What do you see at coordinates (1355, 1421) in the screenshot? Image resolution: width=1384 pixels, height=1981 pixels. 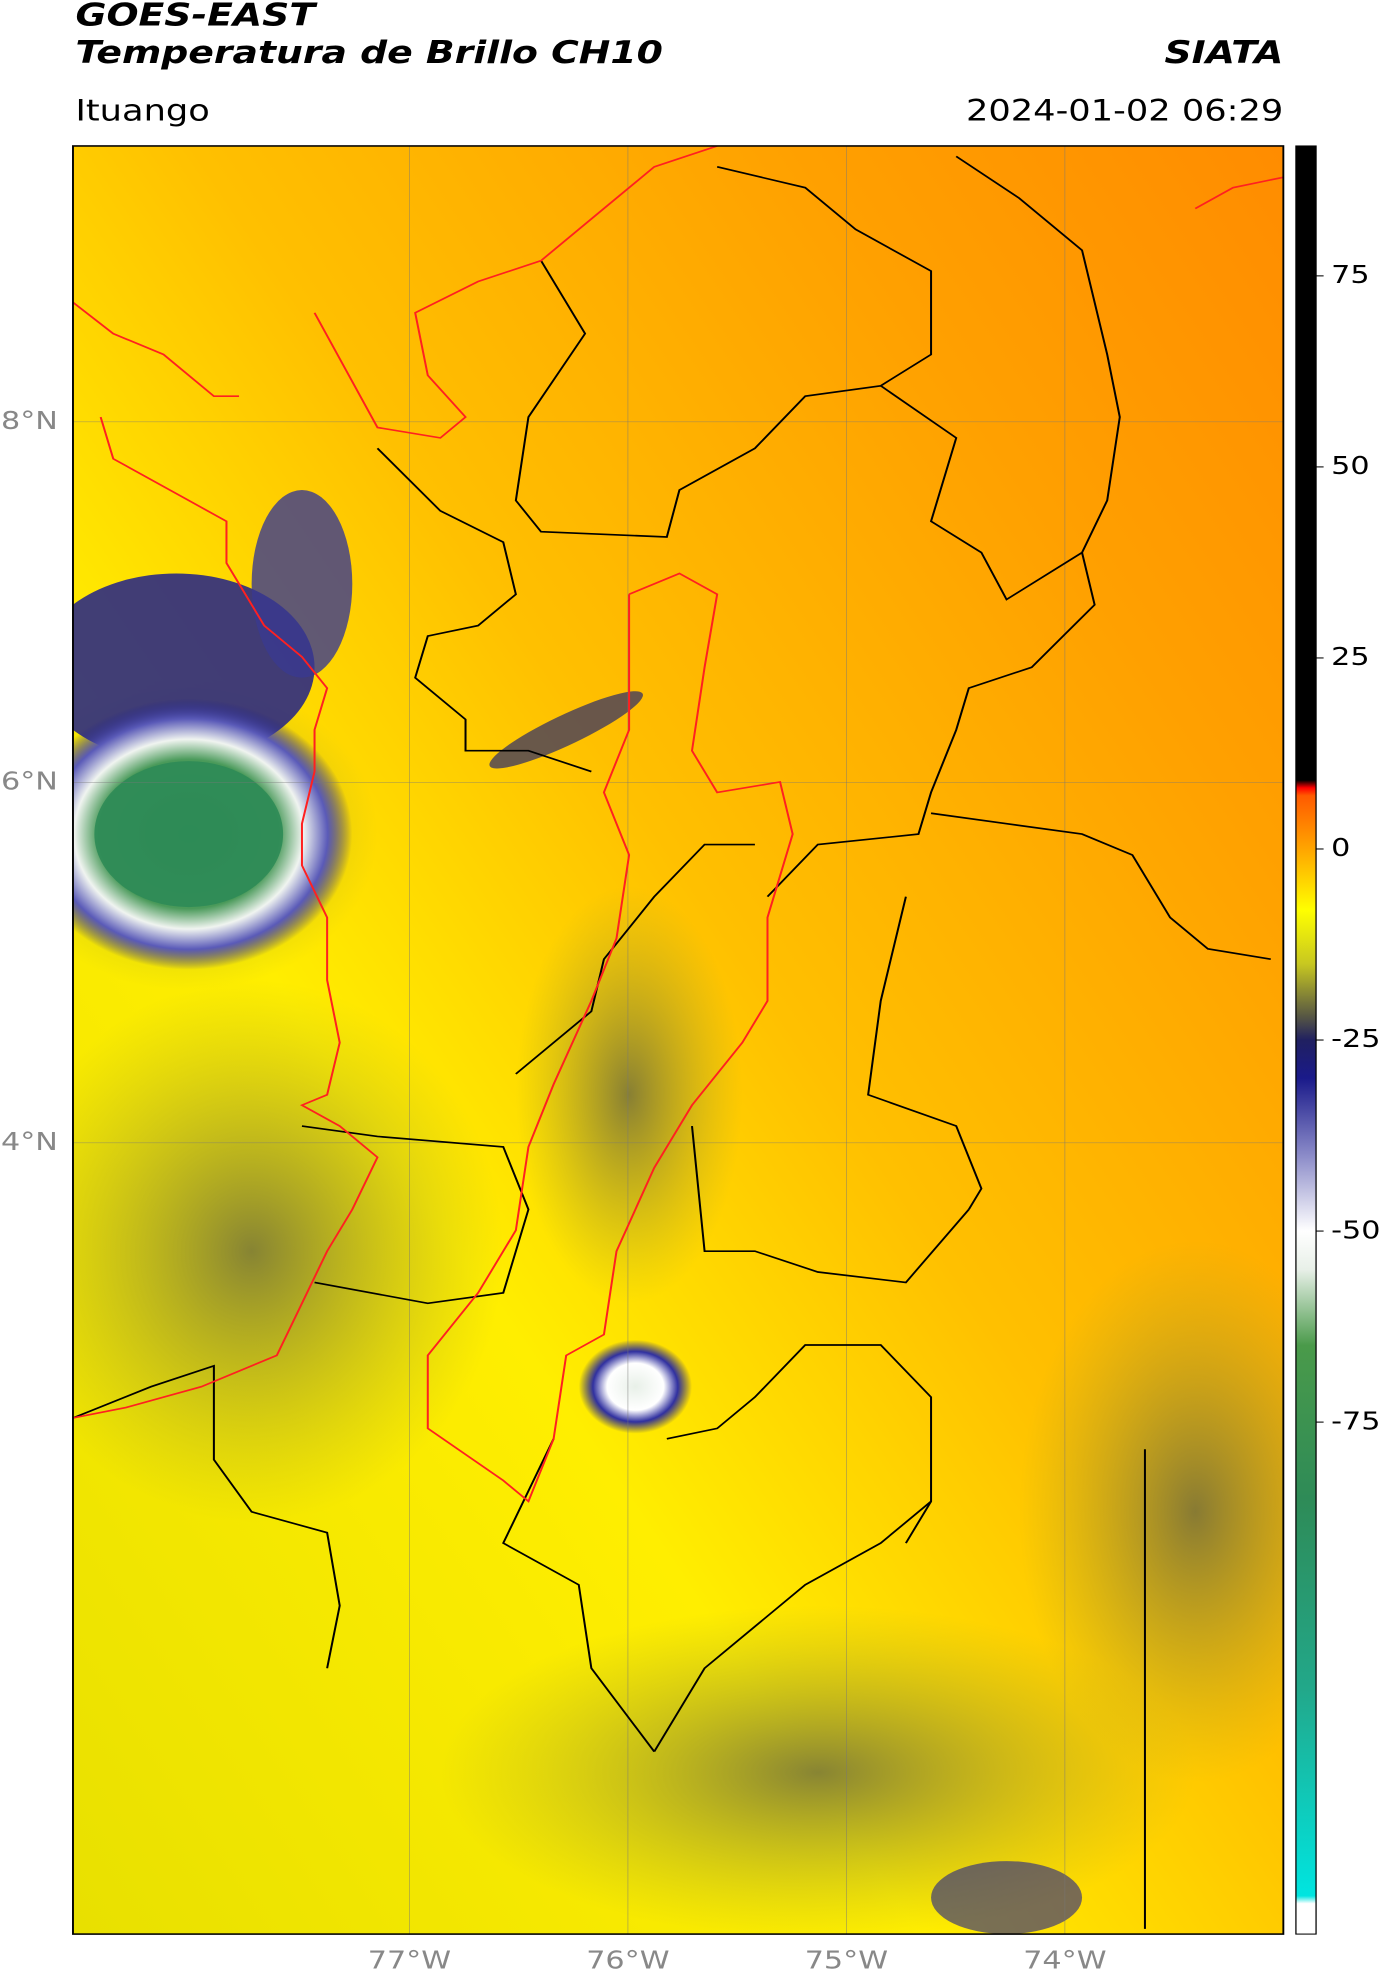 I see `colorbar-tick-label: -75` at bounding box center [1355, 1421].